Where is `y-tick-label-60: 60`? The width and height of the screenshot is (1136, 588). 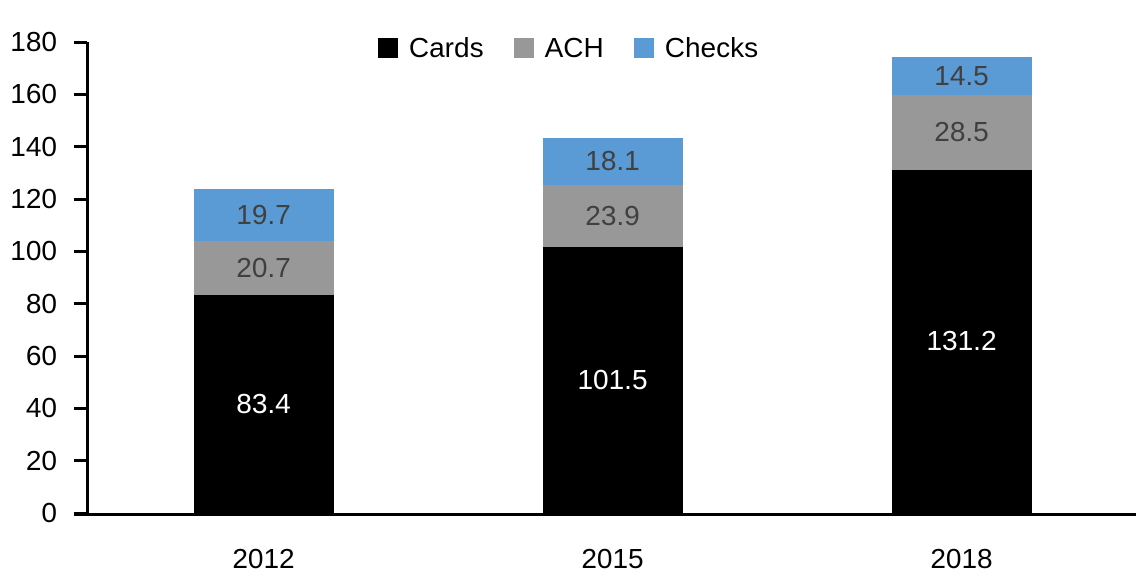
y-tick-label-60: 60 is located at coordinates (41, 355).